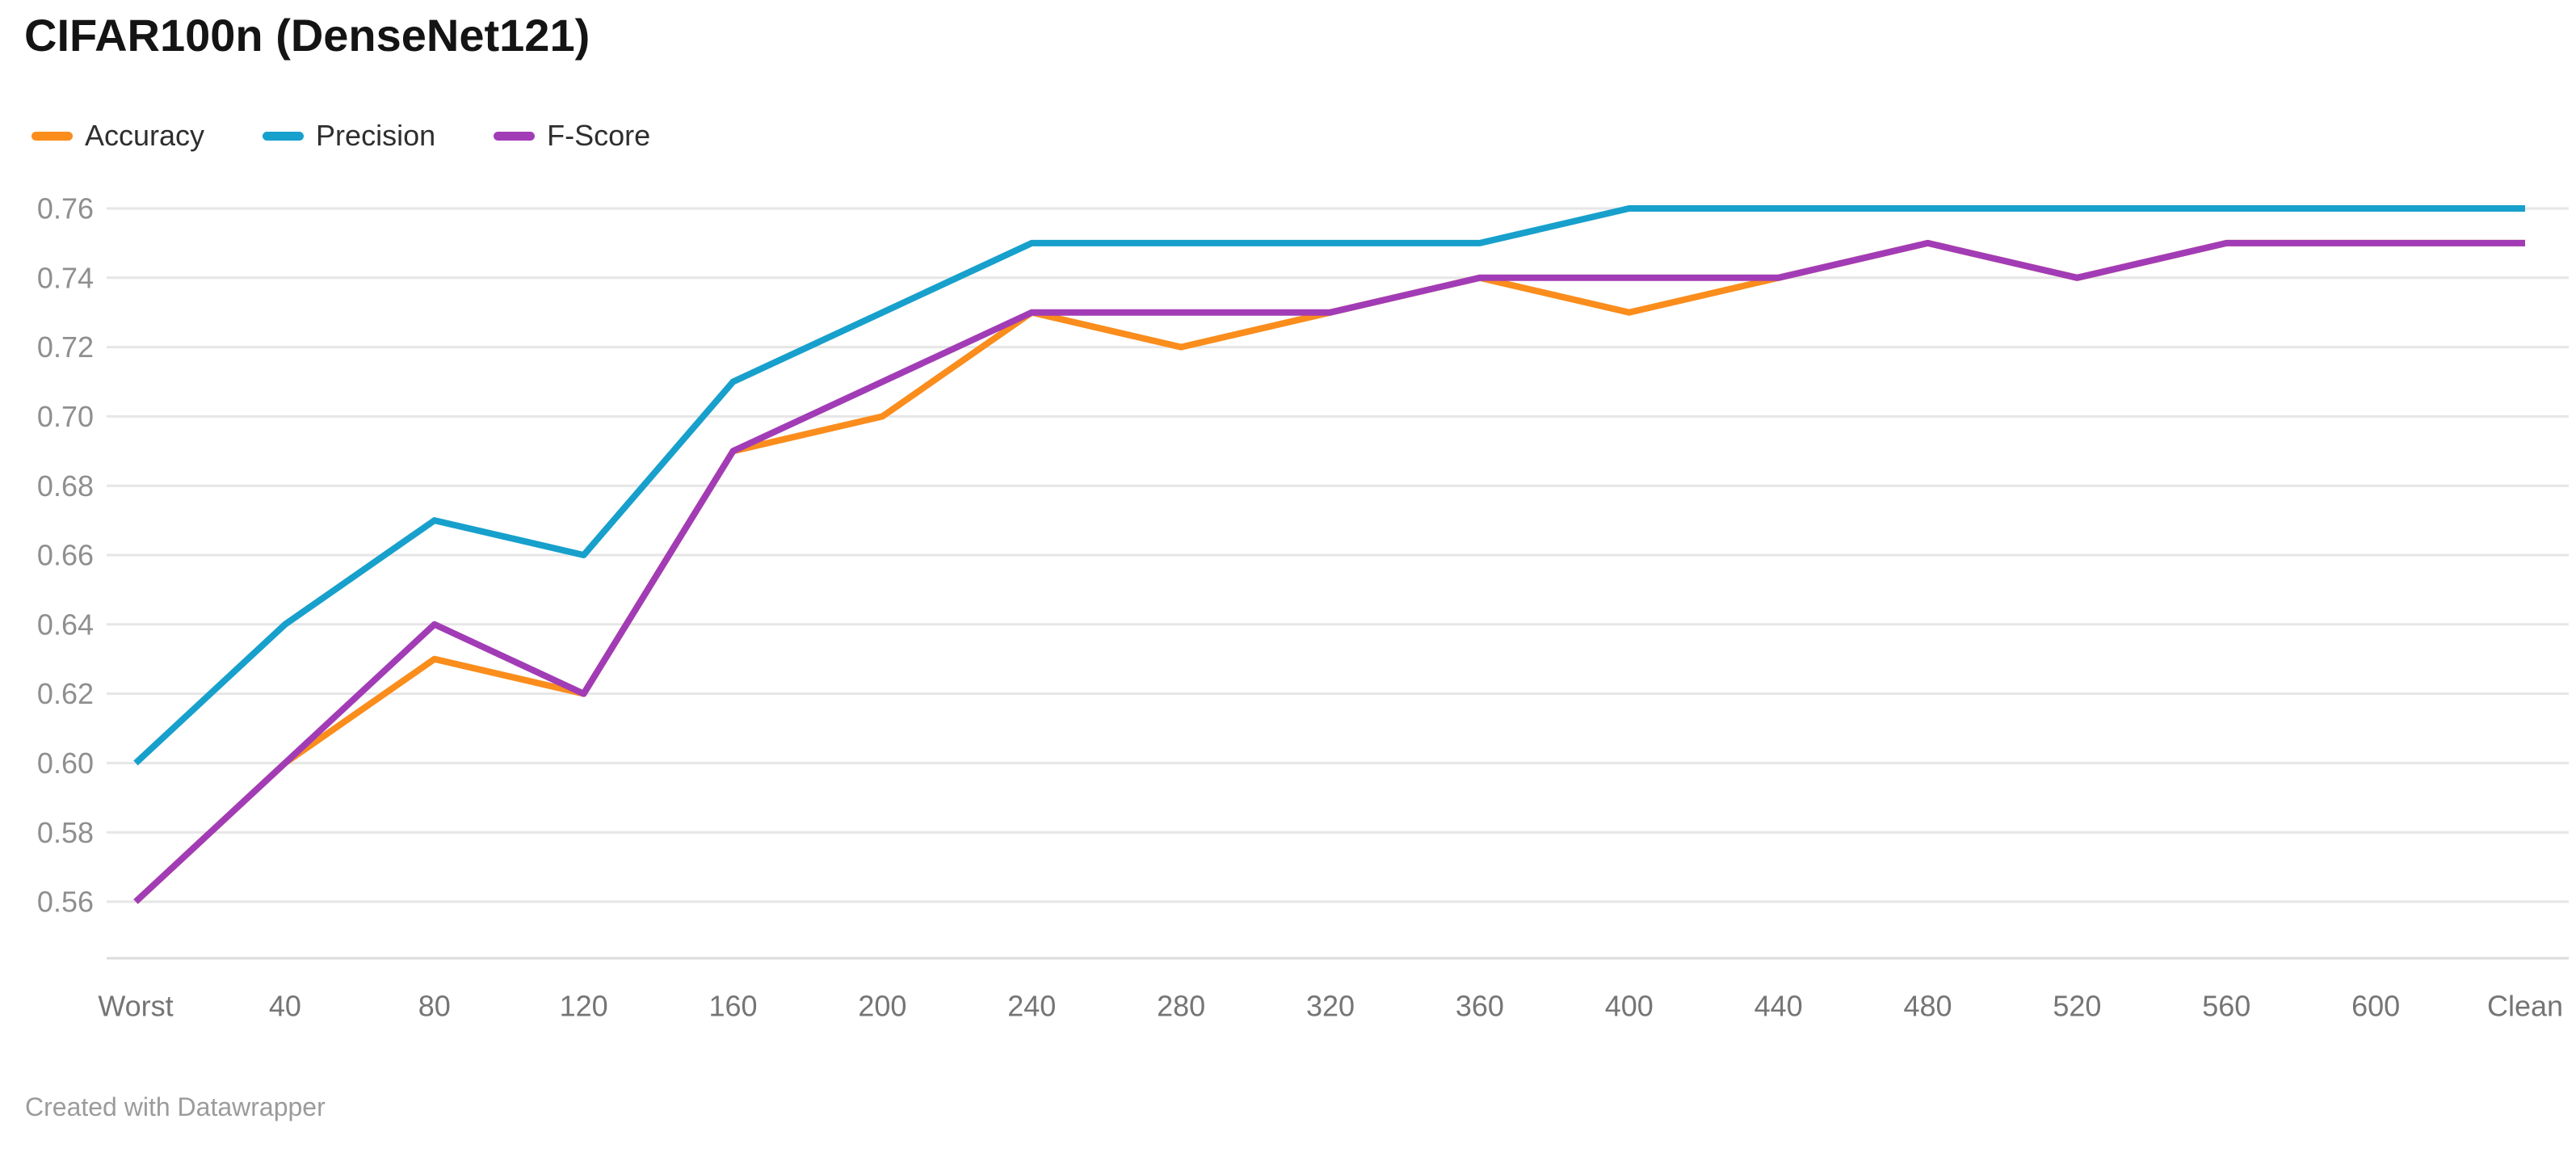 The height and width of the screenshot is (1157, 2576). I want to click on x-axis-tick-label: Clean, so click(2525, 1006).